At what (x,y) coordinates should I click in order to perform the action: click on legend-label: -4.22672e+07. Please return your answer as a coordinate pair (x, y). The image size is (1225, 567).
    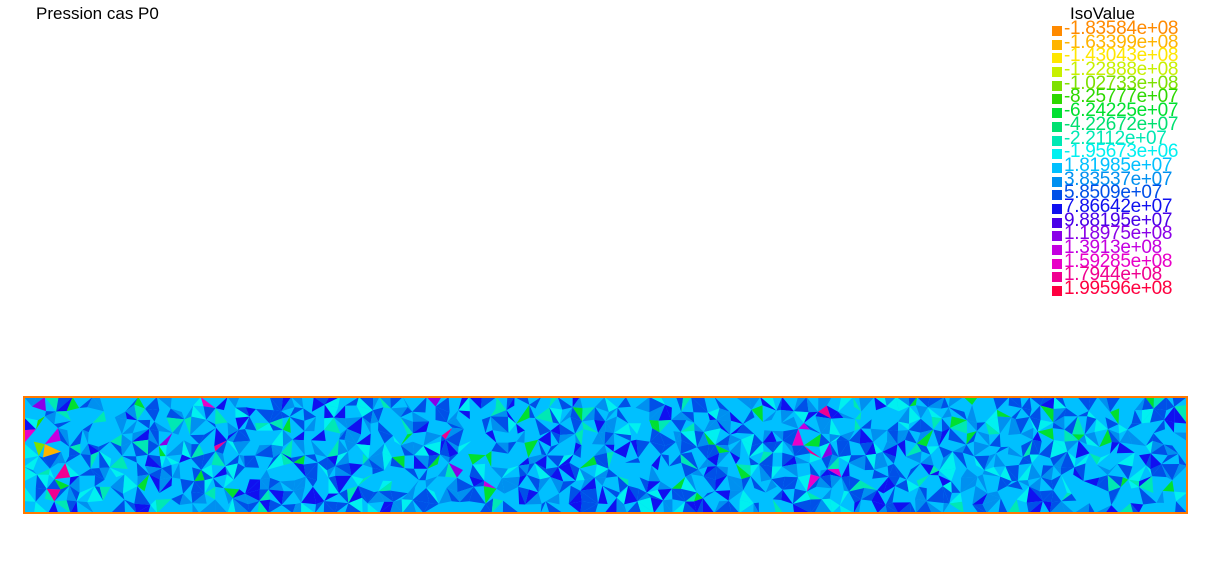
    Looking at the image, I should click on (1121, 124).